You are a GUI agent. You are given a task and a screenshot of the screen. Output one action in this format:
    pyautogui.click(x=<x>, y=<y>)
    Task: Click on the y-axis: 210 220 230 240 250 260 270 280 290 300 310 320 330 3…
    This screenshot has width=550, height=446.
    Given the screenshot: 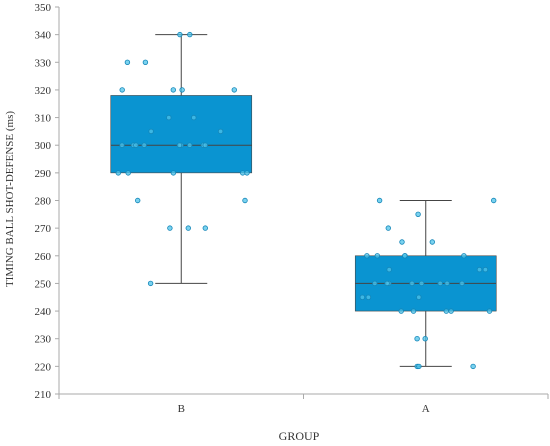 What is the action you would take?
    pyautogui.click(x=47, y=201)
    